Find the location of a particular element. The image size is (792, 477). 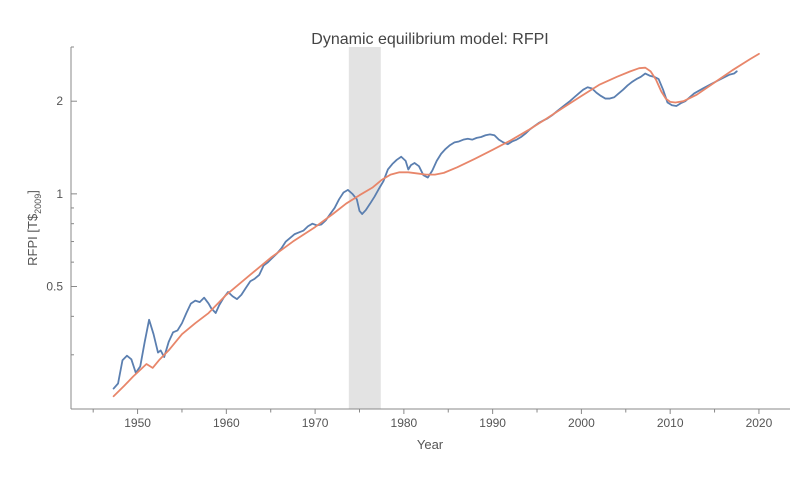

y-axis: 0.5 1 2 is located at coordinates (61, 227).